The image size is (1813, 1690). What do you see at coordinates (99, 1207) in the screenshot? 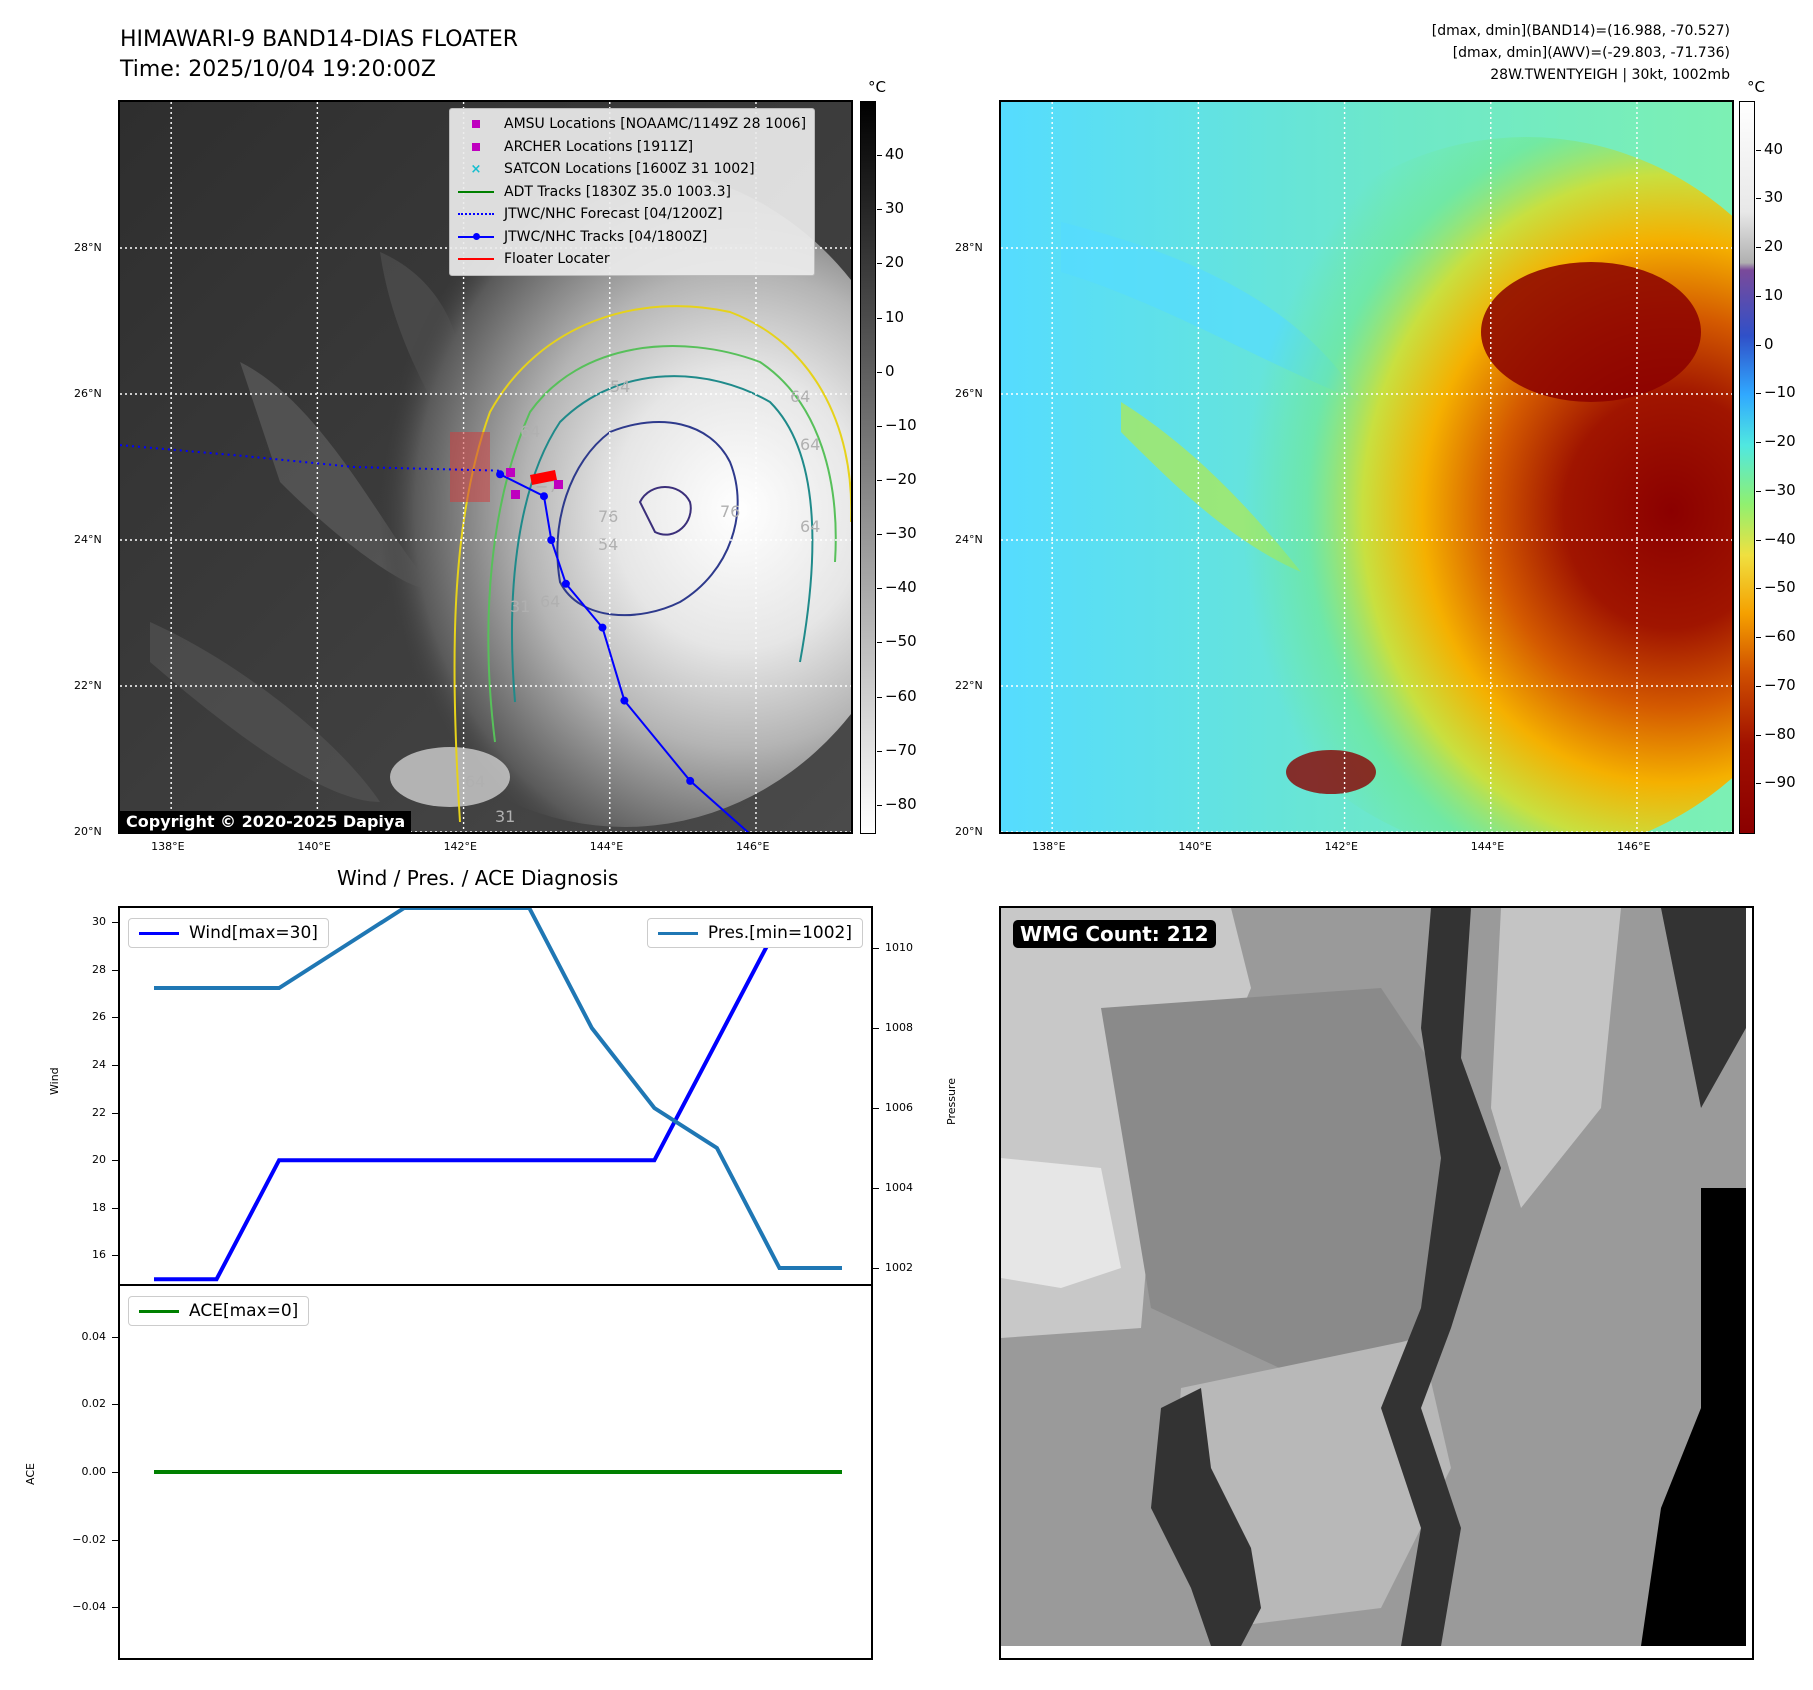
I see `y-tick-label: 18` at bounding box center [99, 1207].